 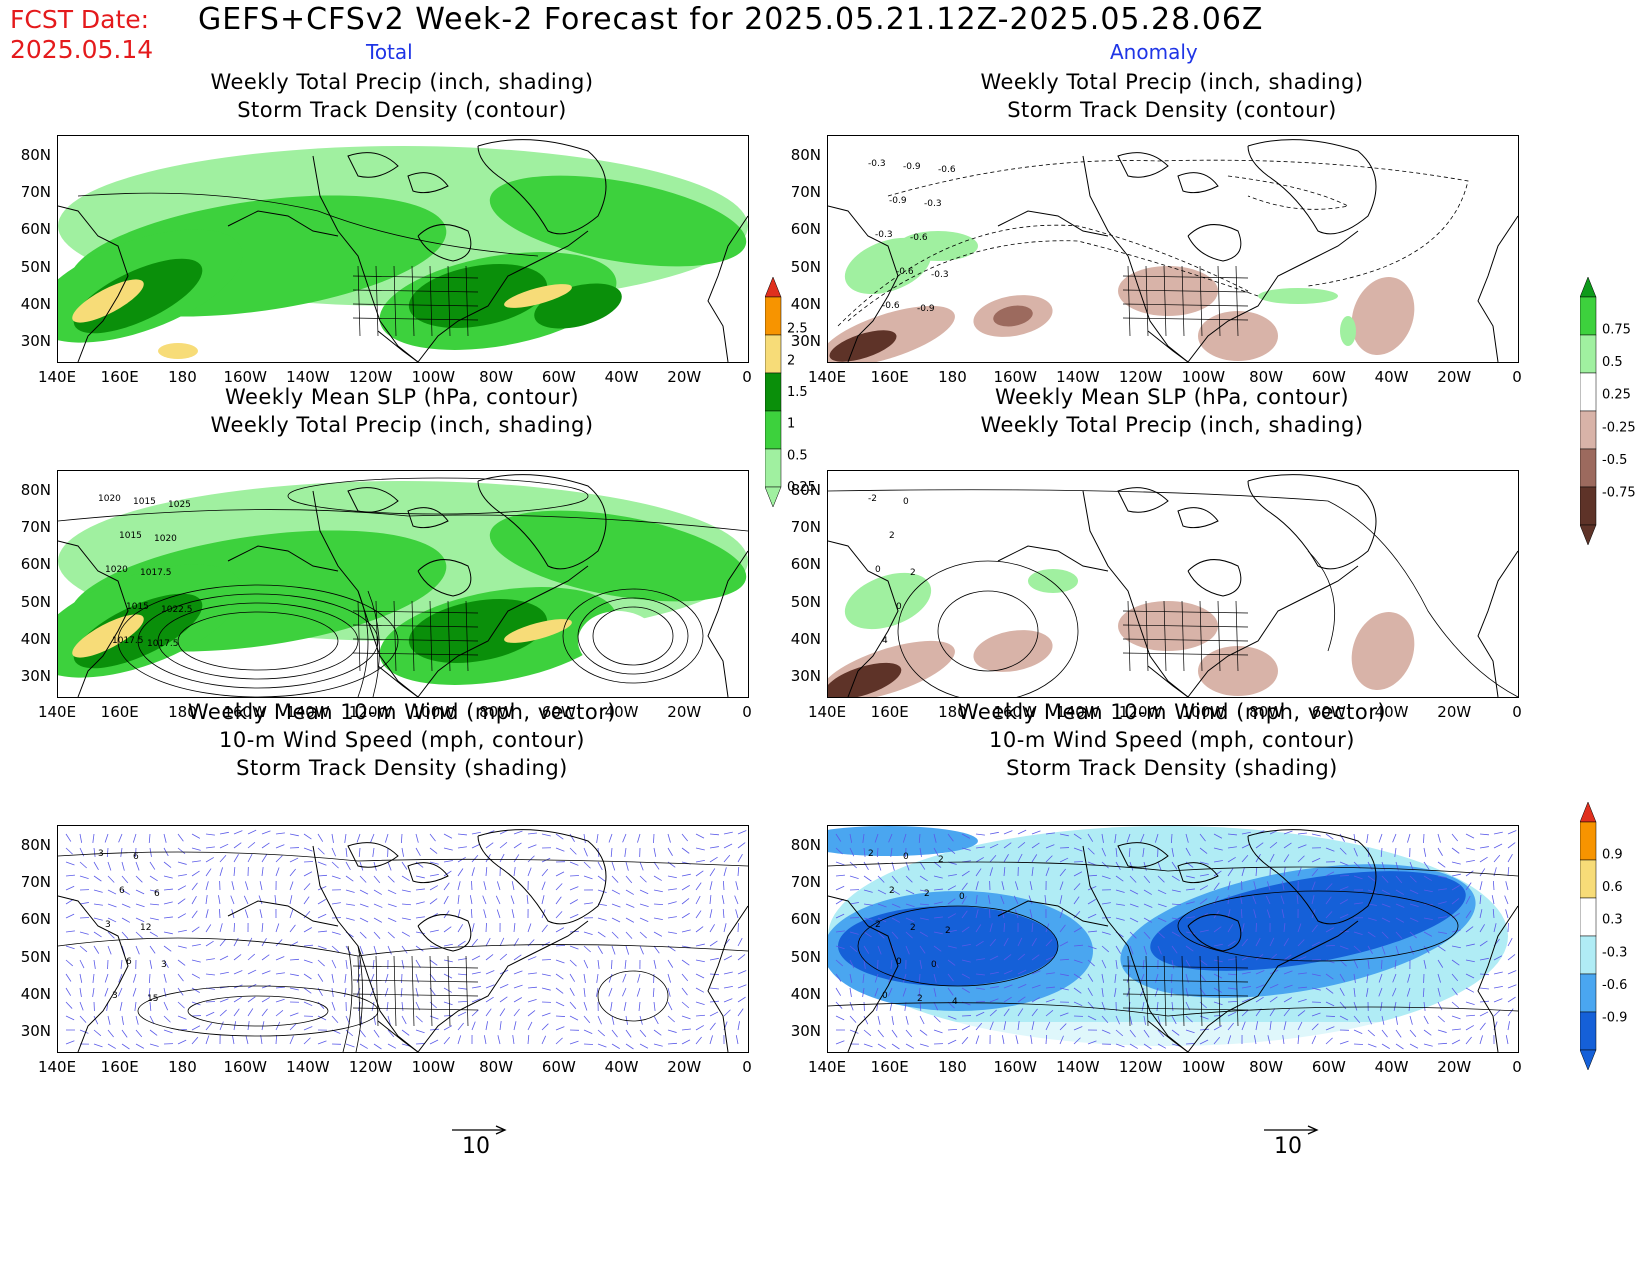 I want to click on lon-tick-label: 140W, so click(x=308, y=377).